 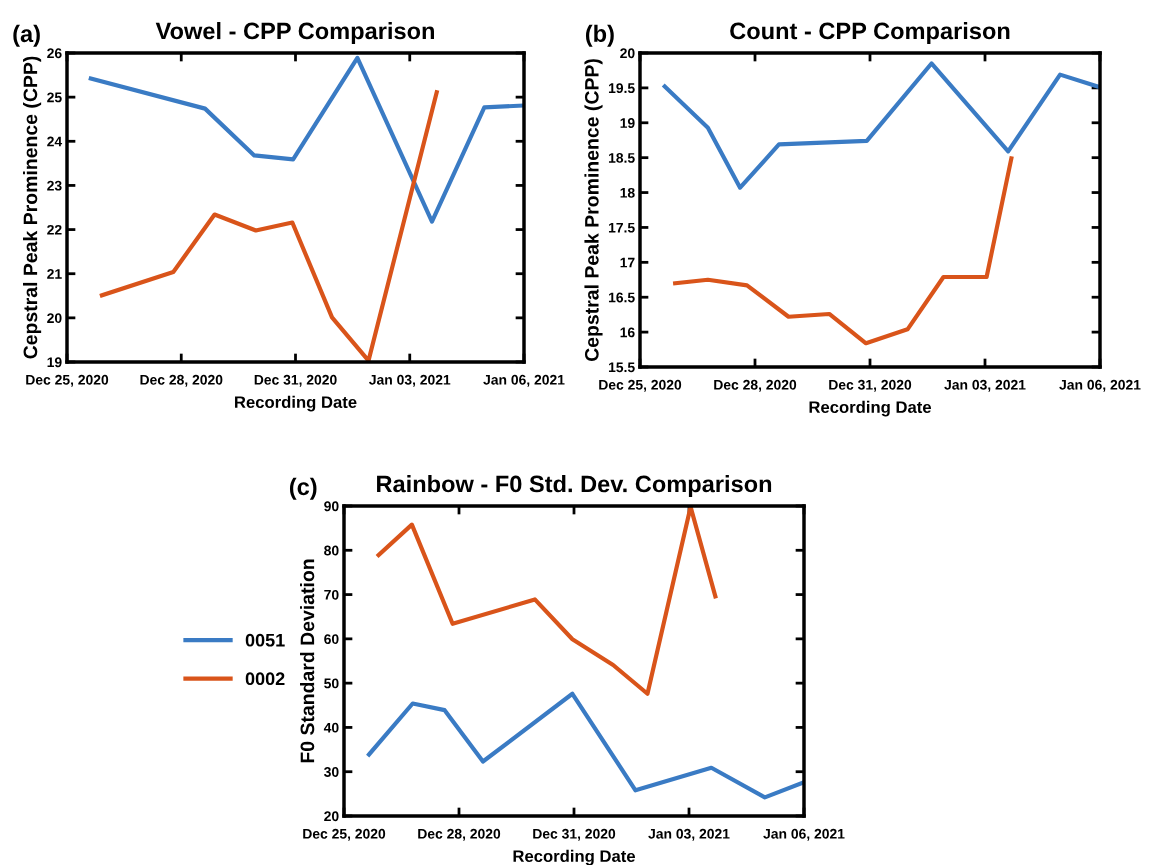 What do you see at coordinates (307, 661) in the screenshot?
I see `y-axis-title: F0 Standard Deviation` at bounding box center [307, 661].